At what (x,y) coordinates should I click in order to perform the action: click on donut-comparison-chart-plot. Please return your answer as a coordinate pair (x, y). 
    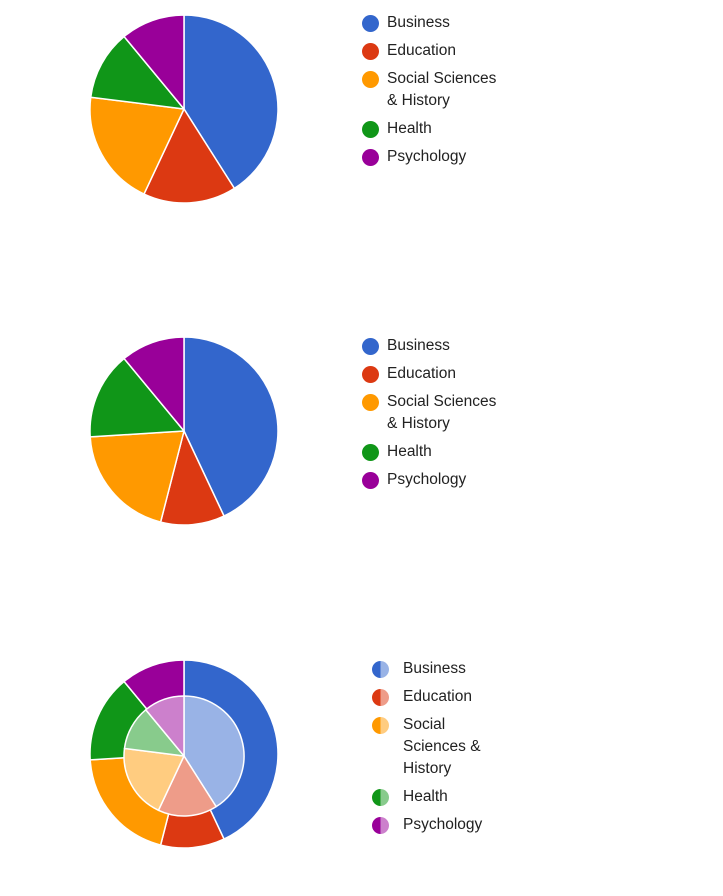
    Looking at the image, I should click on (184, 754).